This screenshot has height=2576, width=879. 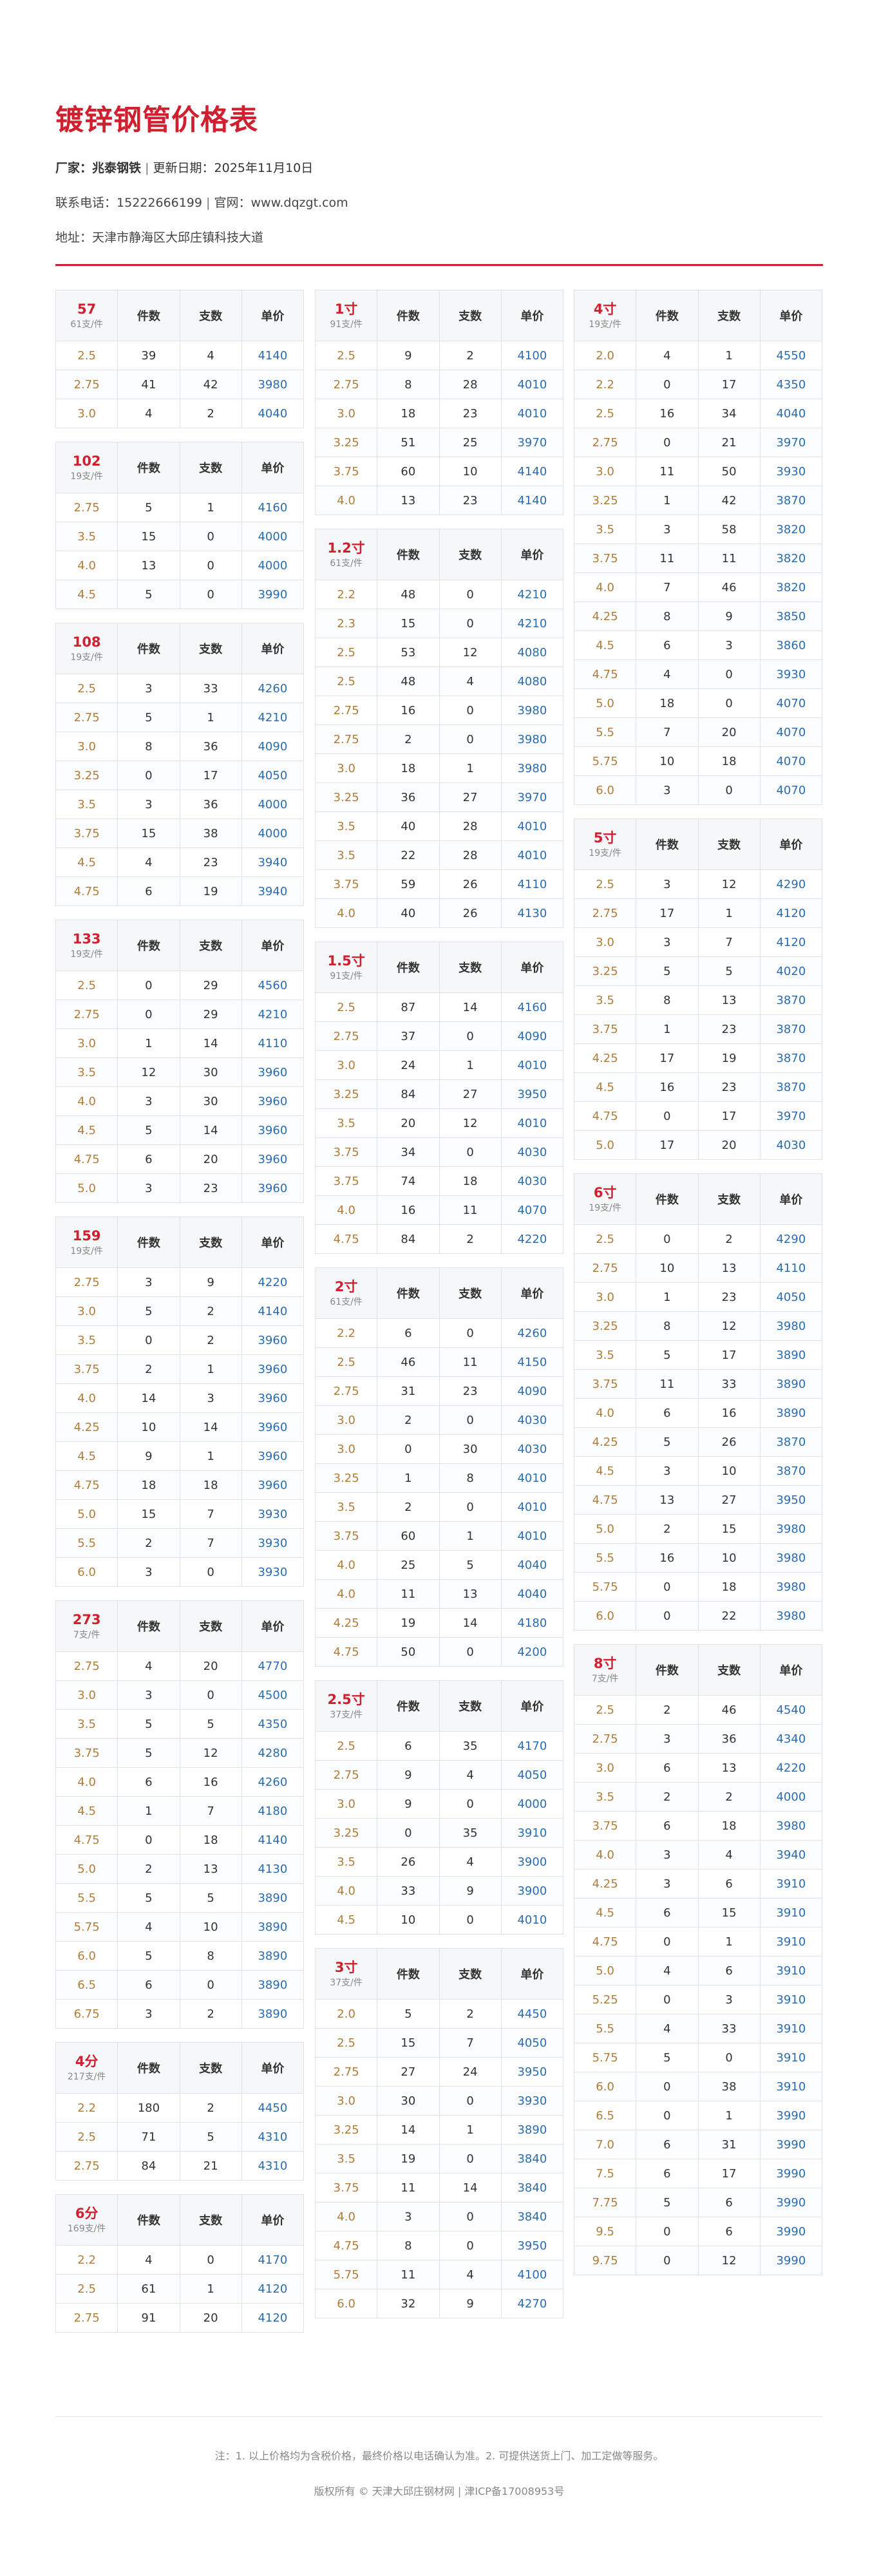 I want to click on count-cell: 4, so click(x=668, y=355).